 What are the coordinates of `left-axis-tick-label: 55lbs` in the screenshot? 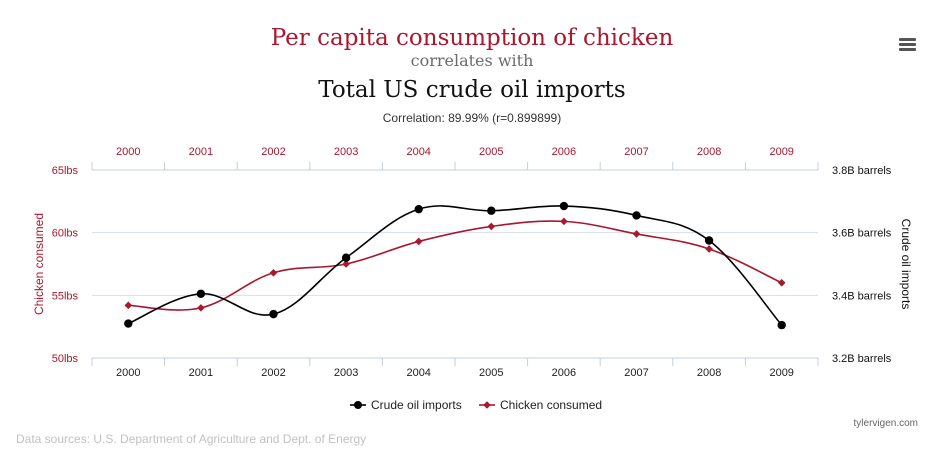 It's located at (65, 296).